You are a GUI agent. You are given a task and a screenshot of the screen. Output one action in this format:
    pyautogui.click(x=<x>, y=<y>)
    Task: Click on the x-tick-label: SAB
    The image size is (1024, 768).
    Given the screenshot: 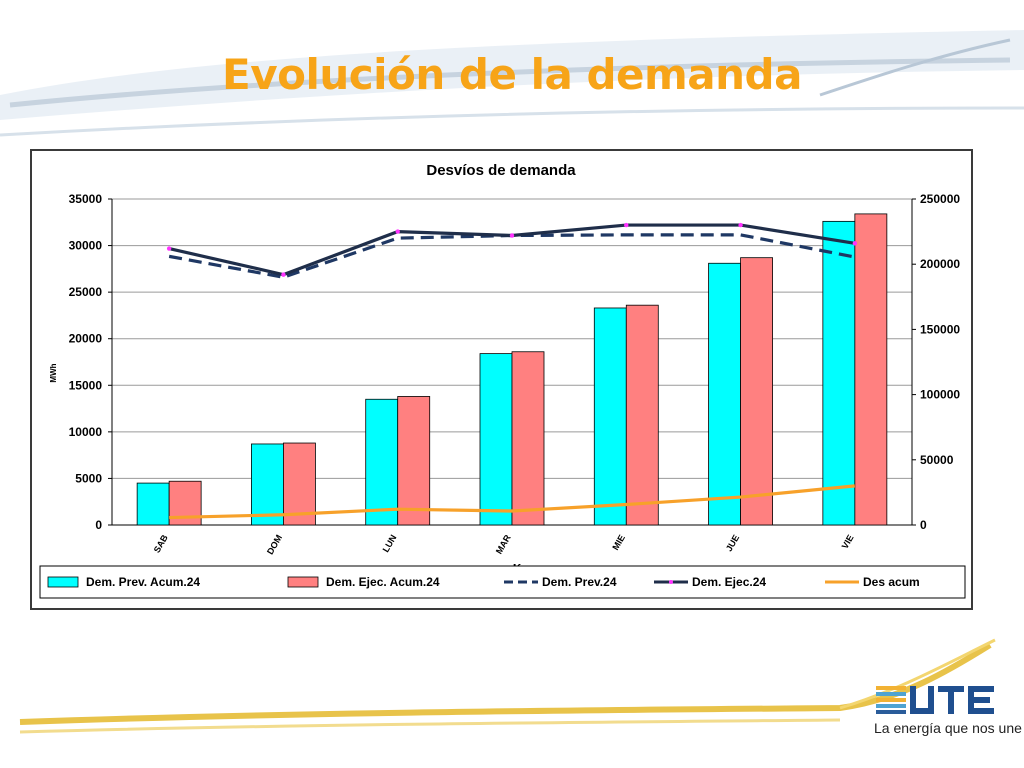 What is the action you would take?
    pyautogui.click(x=161, y=544)
    